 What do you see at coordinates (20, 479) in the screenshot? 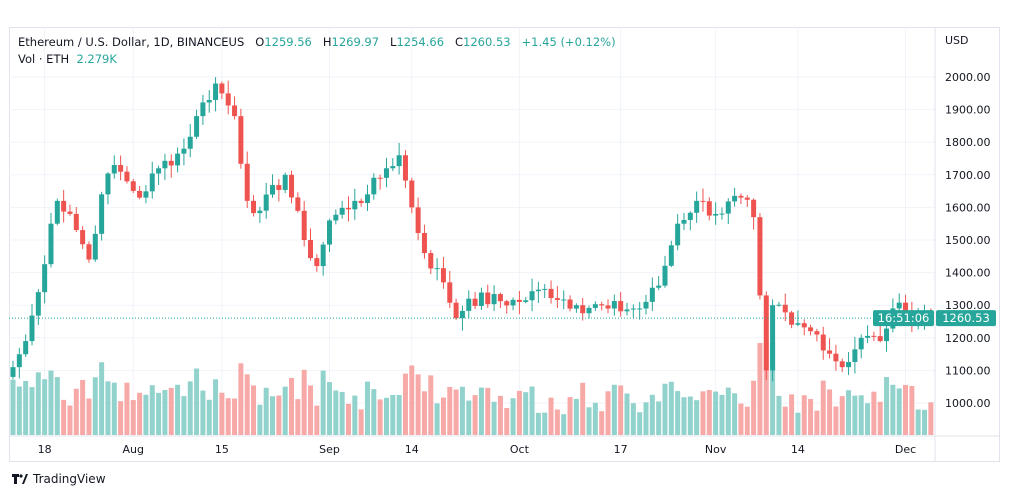
I see `tradingview-logo-icon` at bounding box center [20, 479].